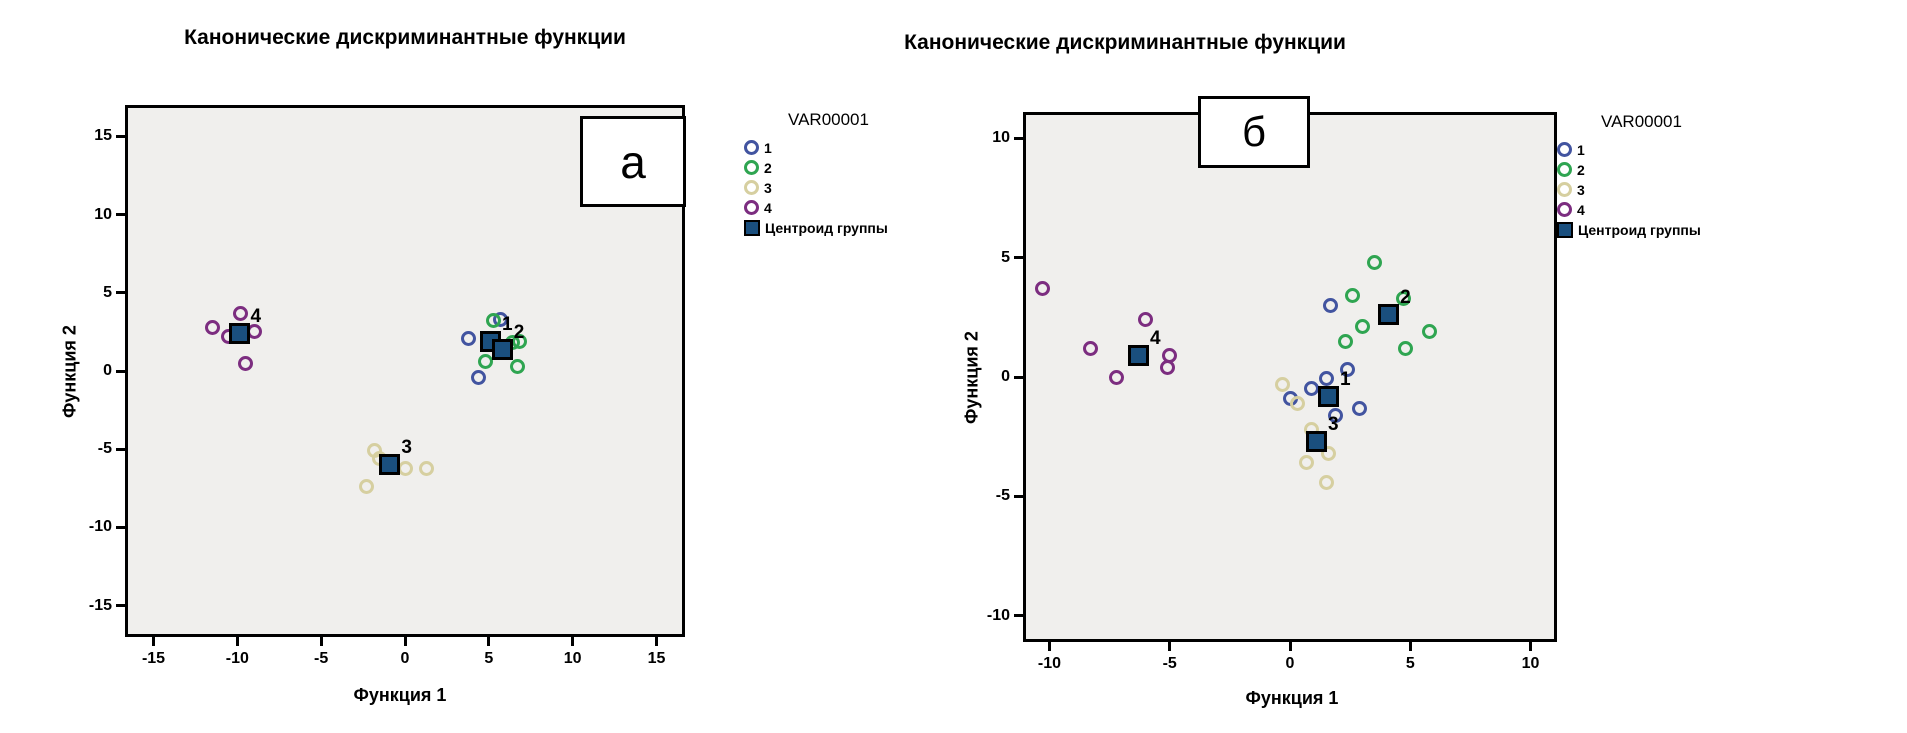 The height and width of the screenshot is (733, 1907). What do you see at coordinates (656, 658) in the screenshot?
I see `x-axis-tick-label: 15` at bounding box center [656, 658].